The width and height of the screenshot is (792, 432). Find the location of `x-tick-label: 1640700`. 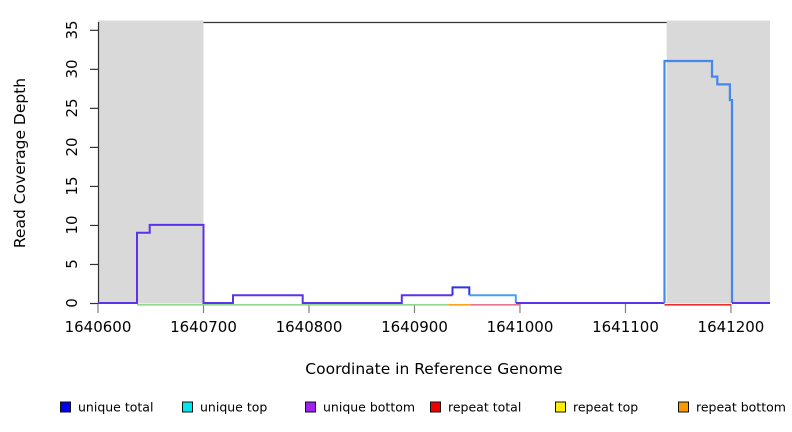

x-tick-label: 1640700 is located at coordinates (203, 327).